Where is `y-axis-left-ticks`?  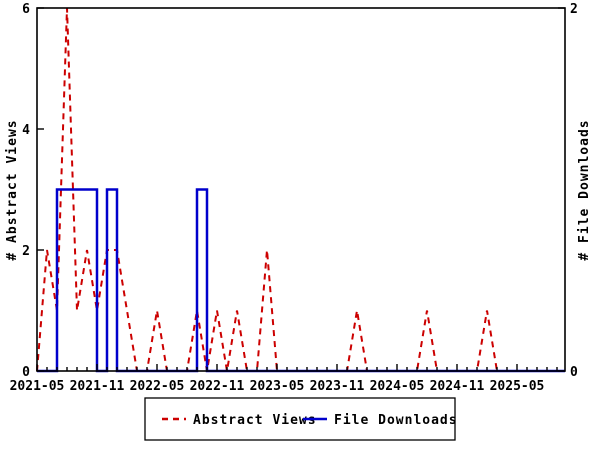
y-axis-left-ticks is located at coordinates (40, 189).